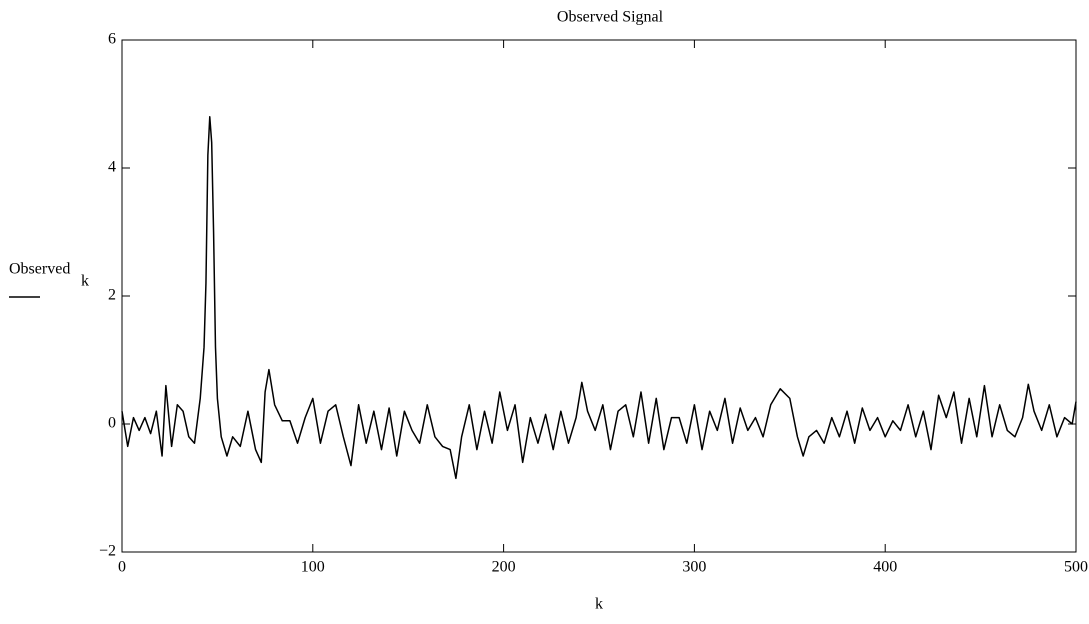  I want to click on x-tick-label: 400, so click(885, 567).